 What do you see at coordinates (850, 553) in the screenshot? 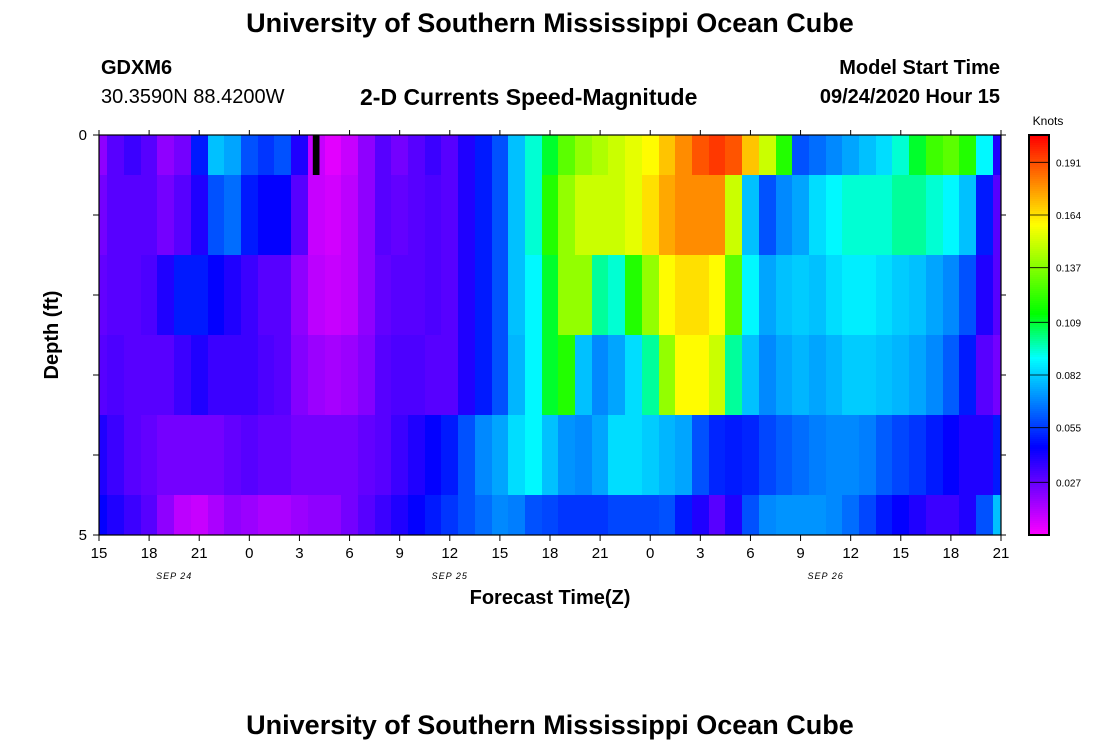
I see `x-tick-label: 12` at bounding box center [850, 553].